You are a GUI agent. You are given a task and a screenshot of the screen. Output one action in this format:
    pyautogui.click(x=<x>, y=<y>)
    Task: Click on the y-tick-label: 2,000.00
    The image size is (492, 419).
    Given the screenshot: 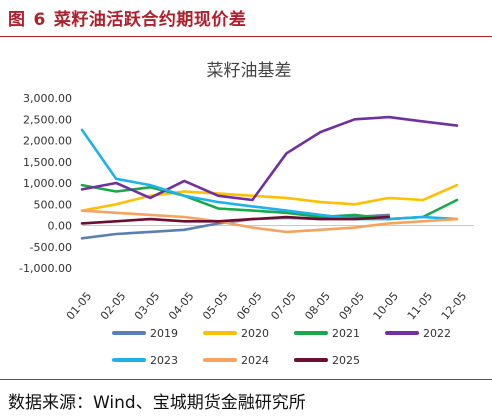 What is the action you would take?
    pyautogui.click(x=47, y=141)
    